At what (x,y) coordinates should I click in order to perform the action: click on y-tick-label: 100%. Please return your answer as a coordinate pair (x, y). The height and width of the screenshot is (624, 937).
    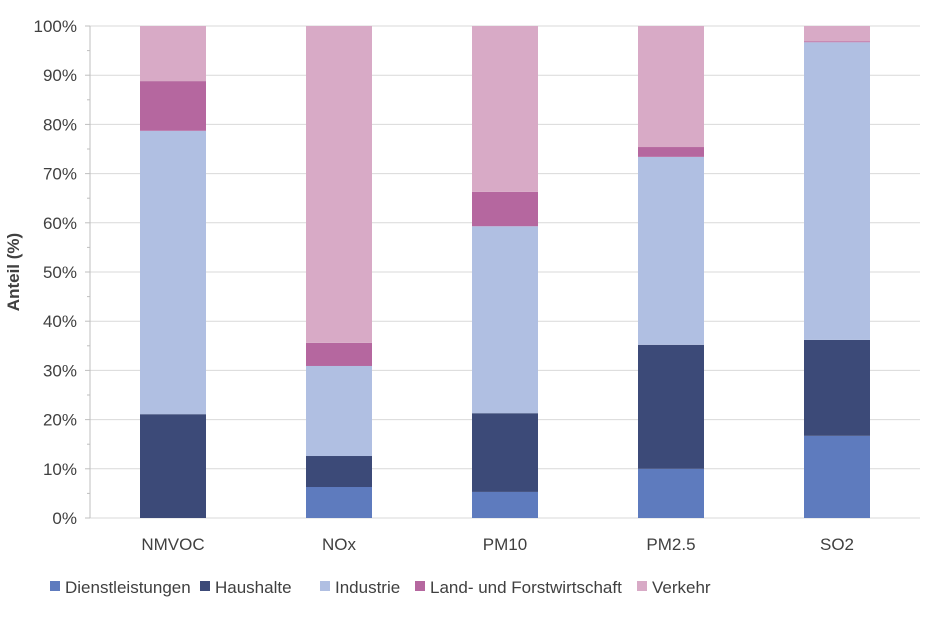
    Looking at the image, I should click on (55, 26).